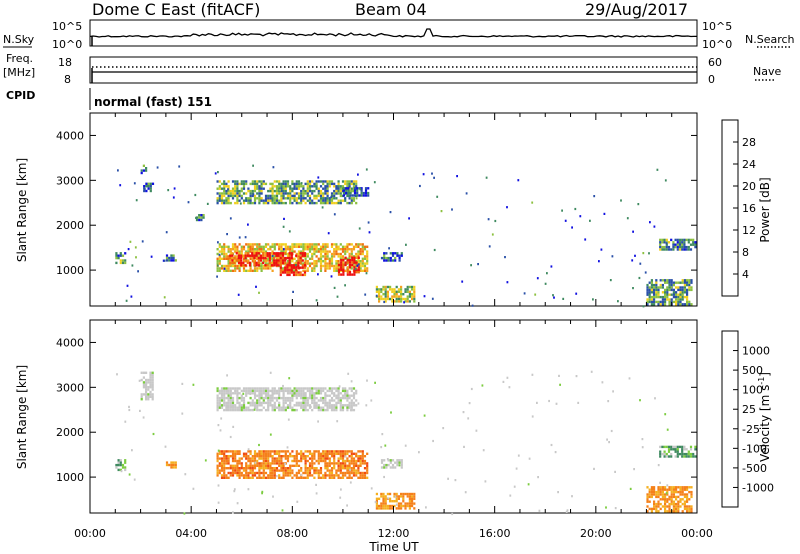 Image resolution: width=800 pixels, height=554 pixels. Describe the element at coordinates (393, 33) in the screenshot. I see `noise-sky-trace` at that location.